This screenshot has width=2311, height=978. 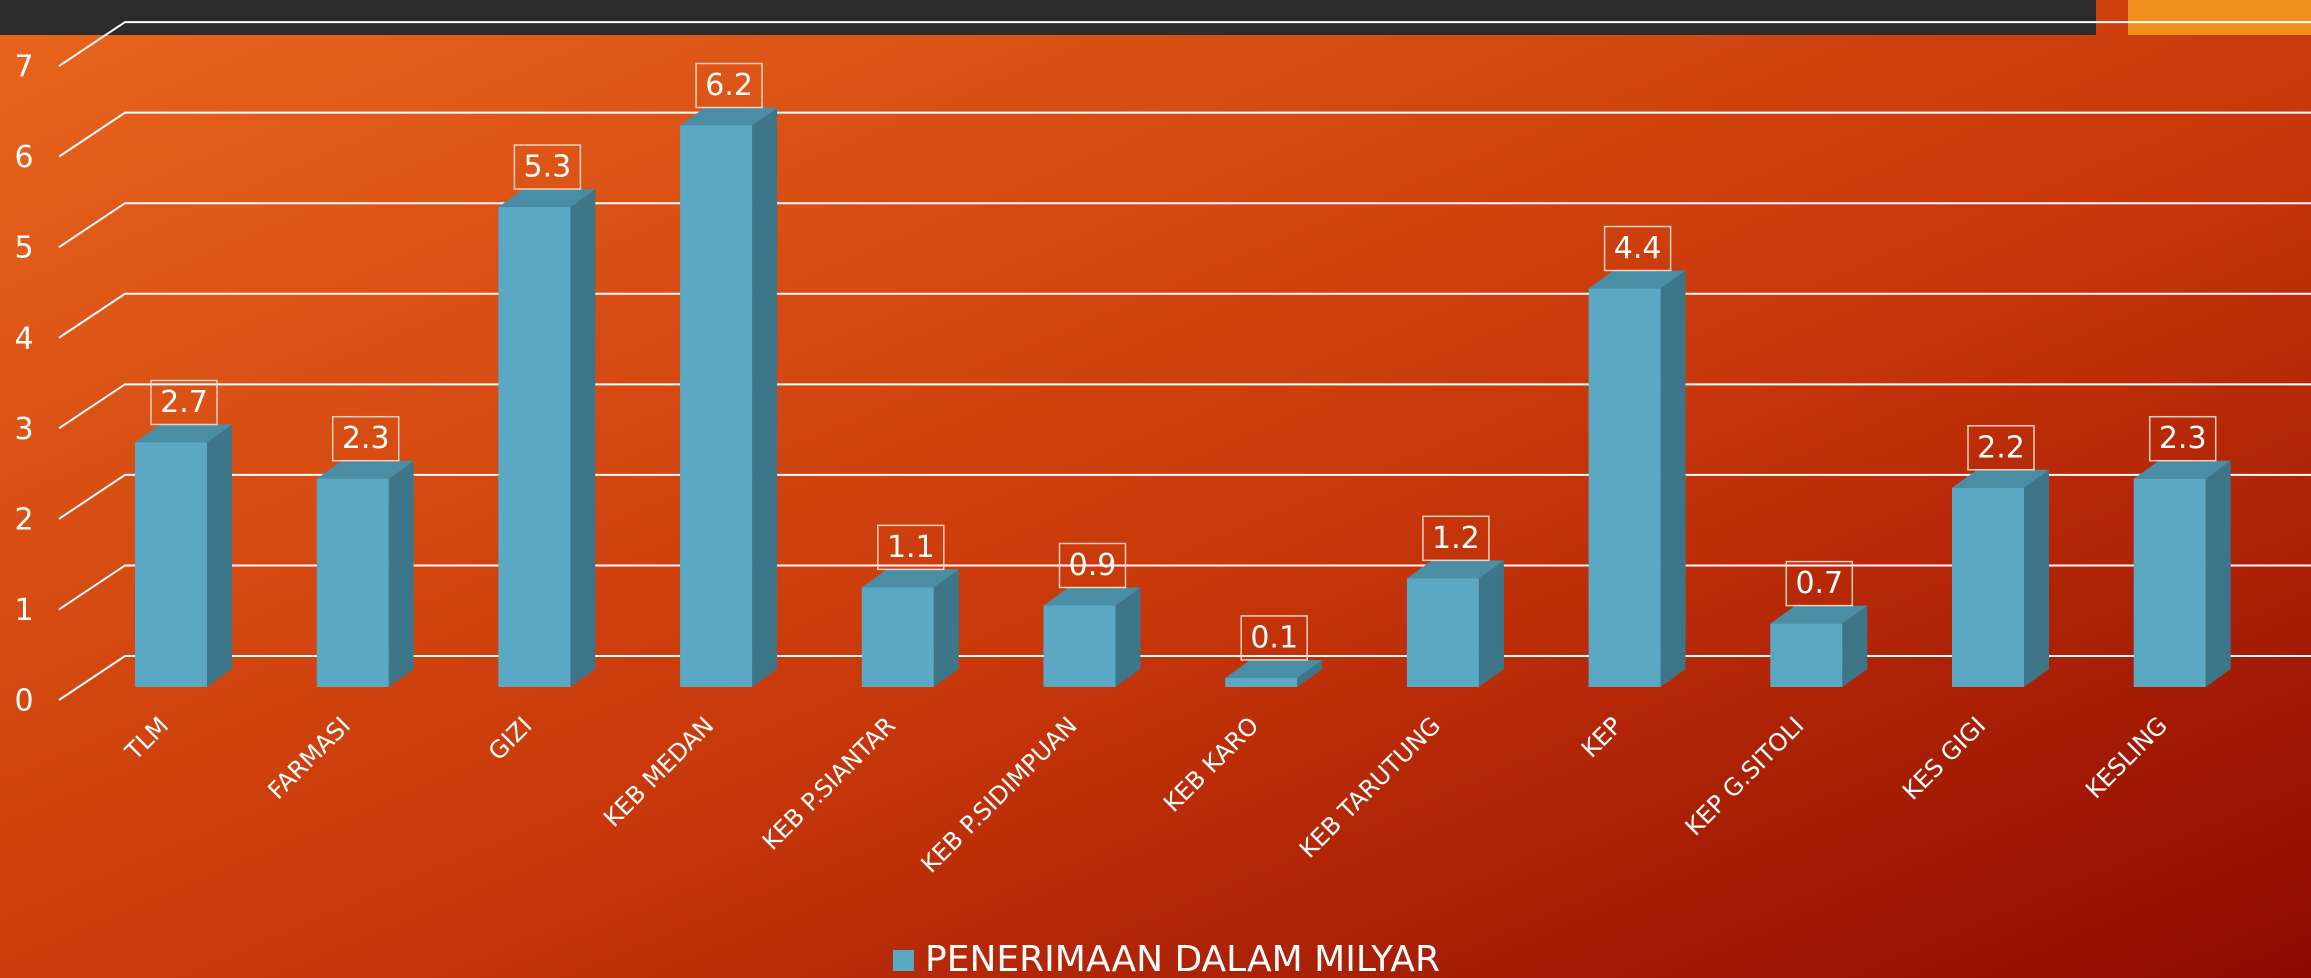 I want to click on value-label: 6.2, so click(x=729, y=85).